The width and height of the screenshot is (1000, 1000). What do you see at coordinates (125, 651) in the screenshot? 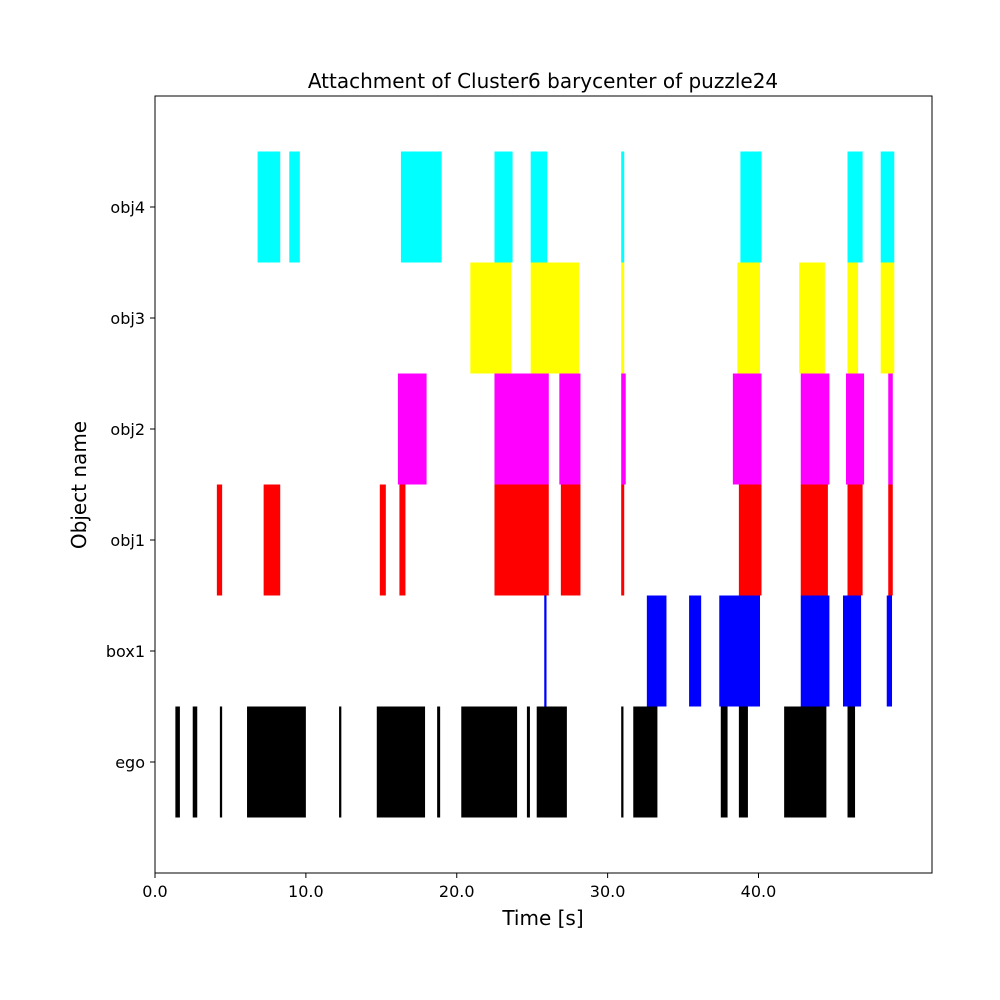
I see `y-tick-label-box1: box1` at bounding box center [125, 651].